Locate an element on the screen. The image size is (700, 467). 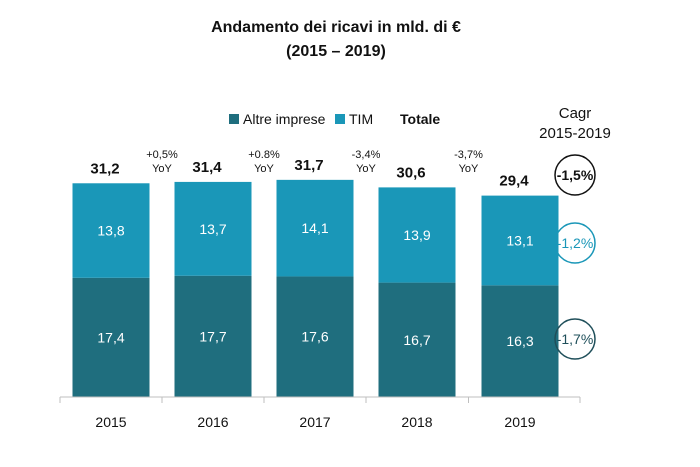
yoy-value-3: -3,7% is located at coordinates (468, 155).